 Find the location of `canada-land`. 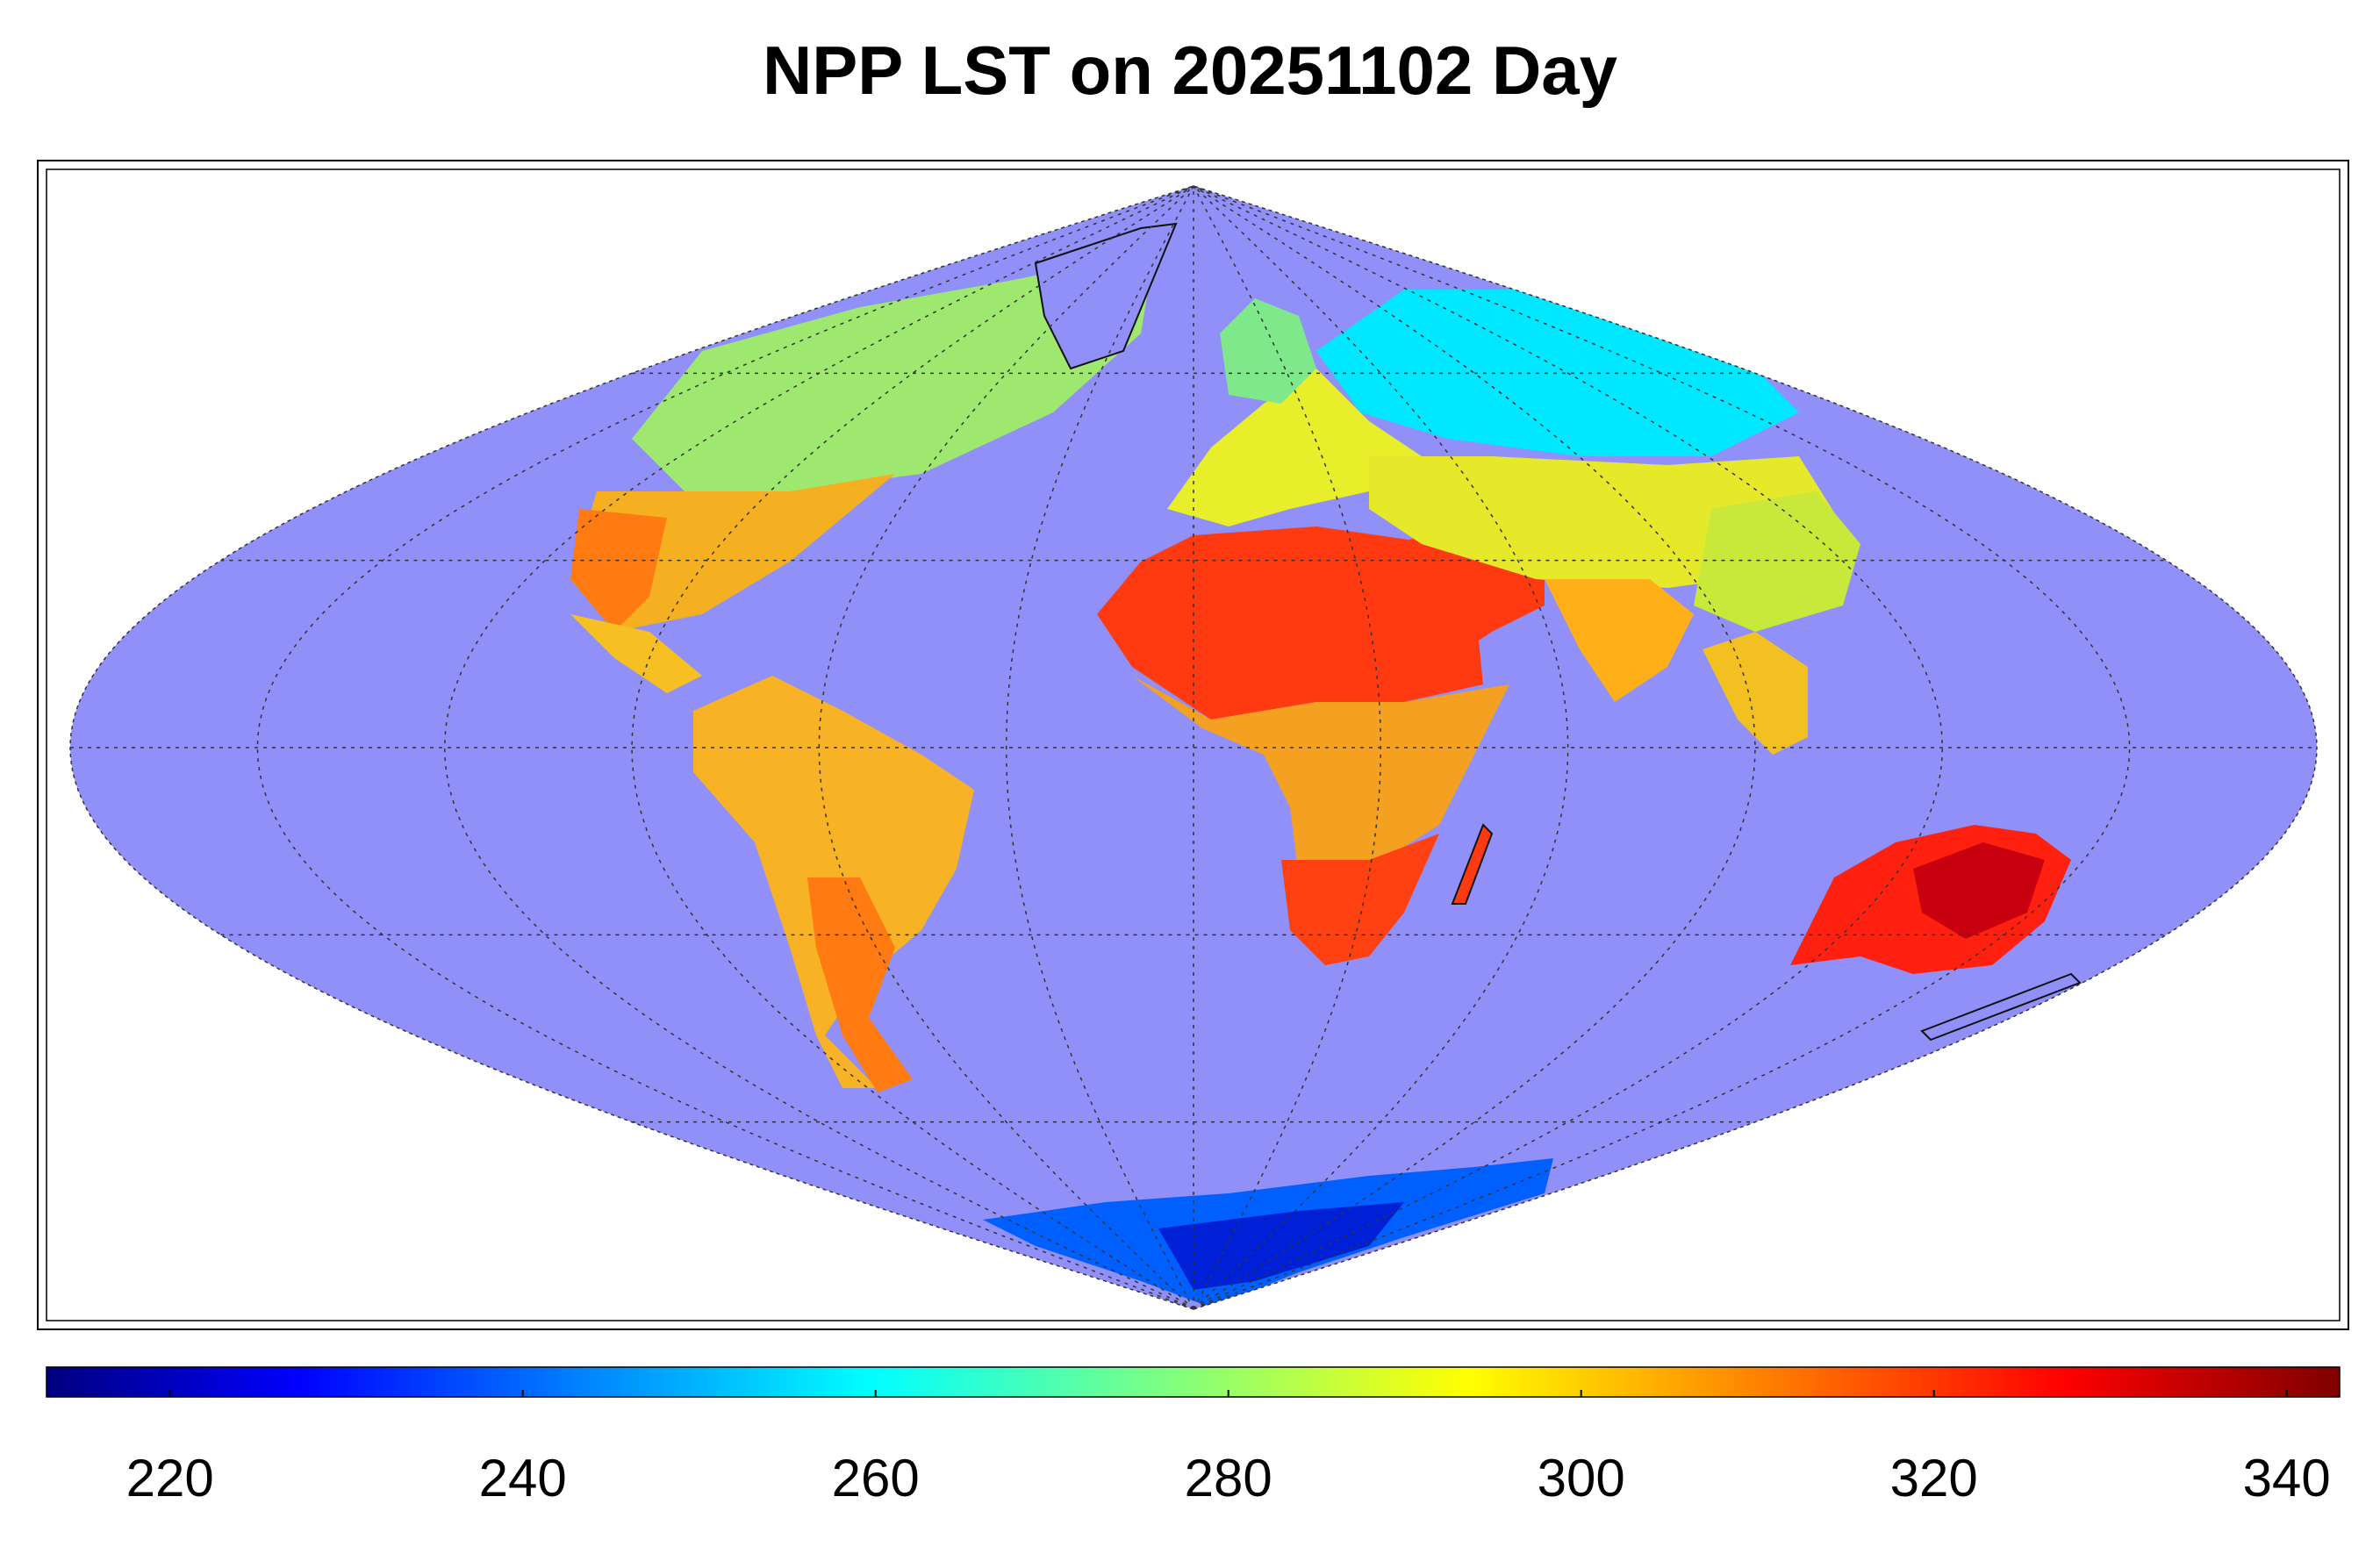

canada-land is located at coordinates (895, 359).